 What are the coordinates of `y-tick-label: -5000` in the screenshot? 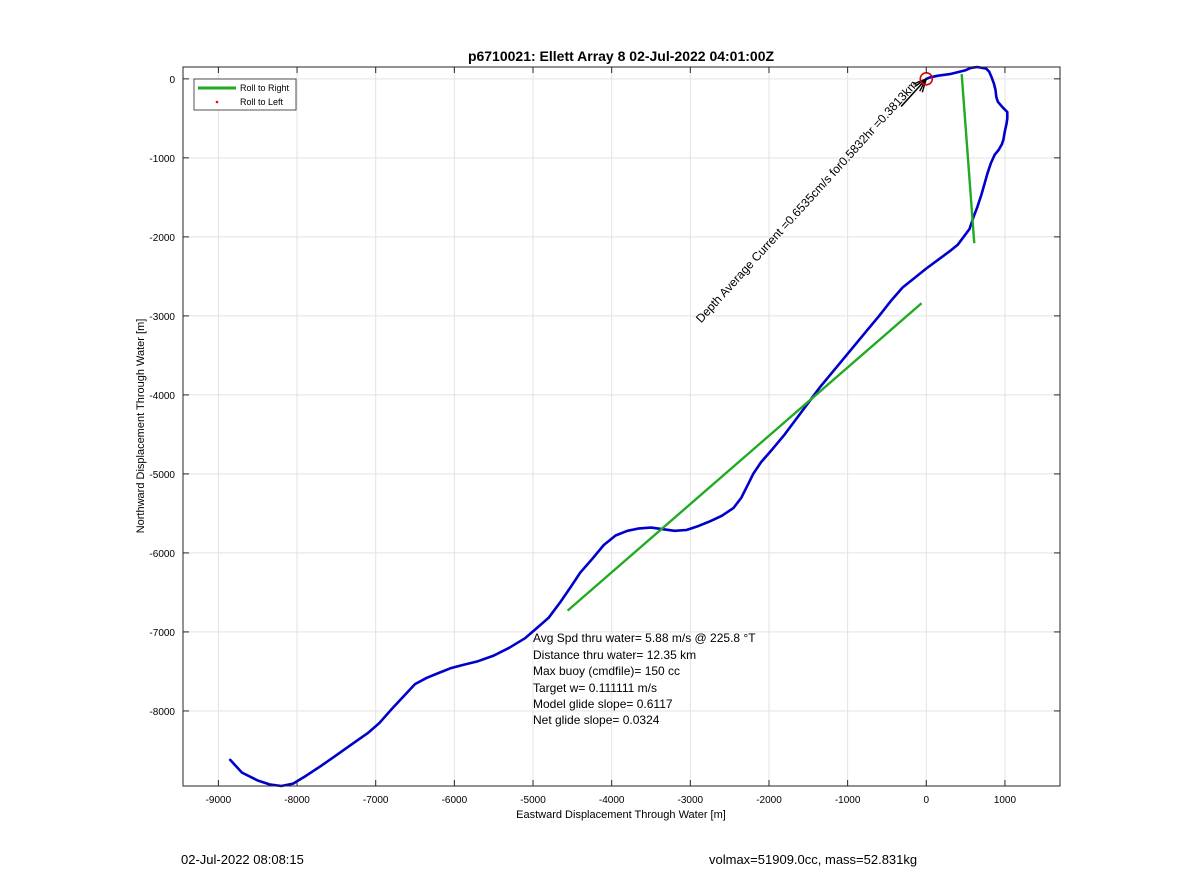 It's located at (162, 475).